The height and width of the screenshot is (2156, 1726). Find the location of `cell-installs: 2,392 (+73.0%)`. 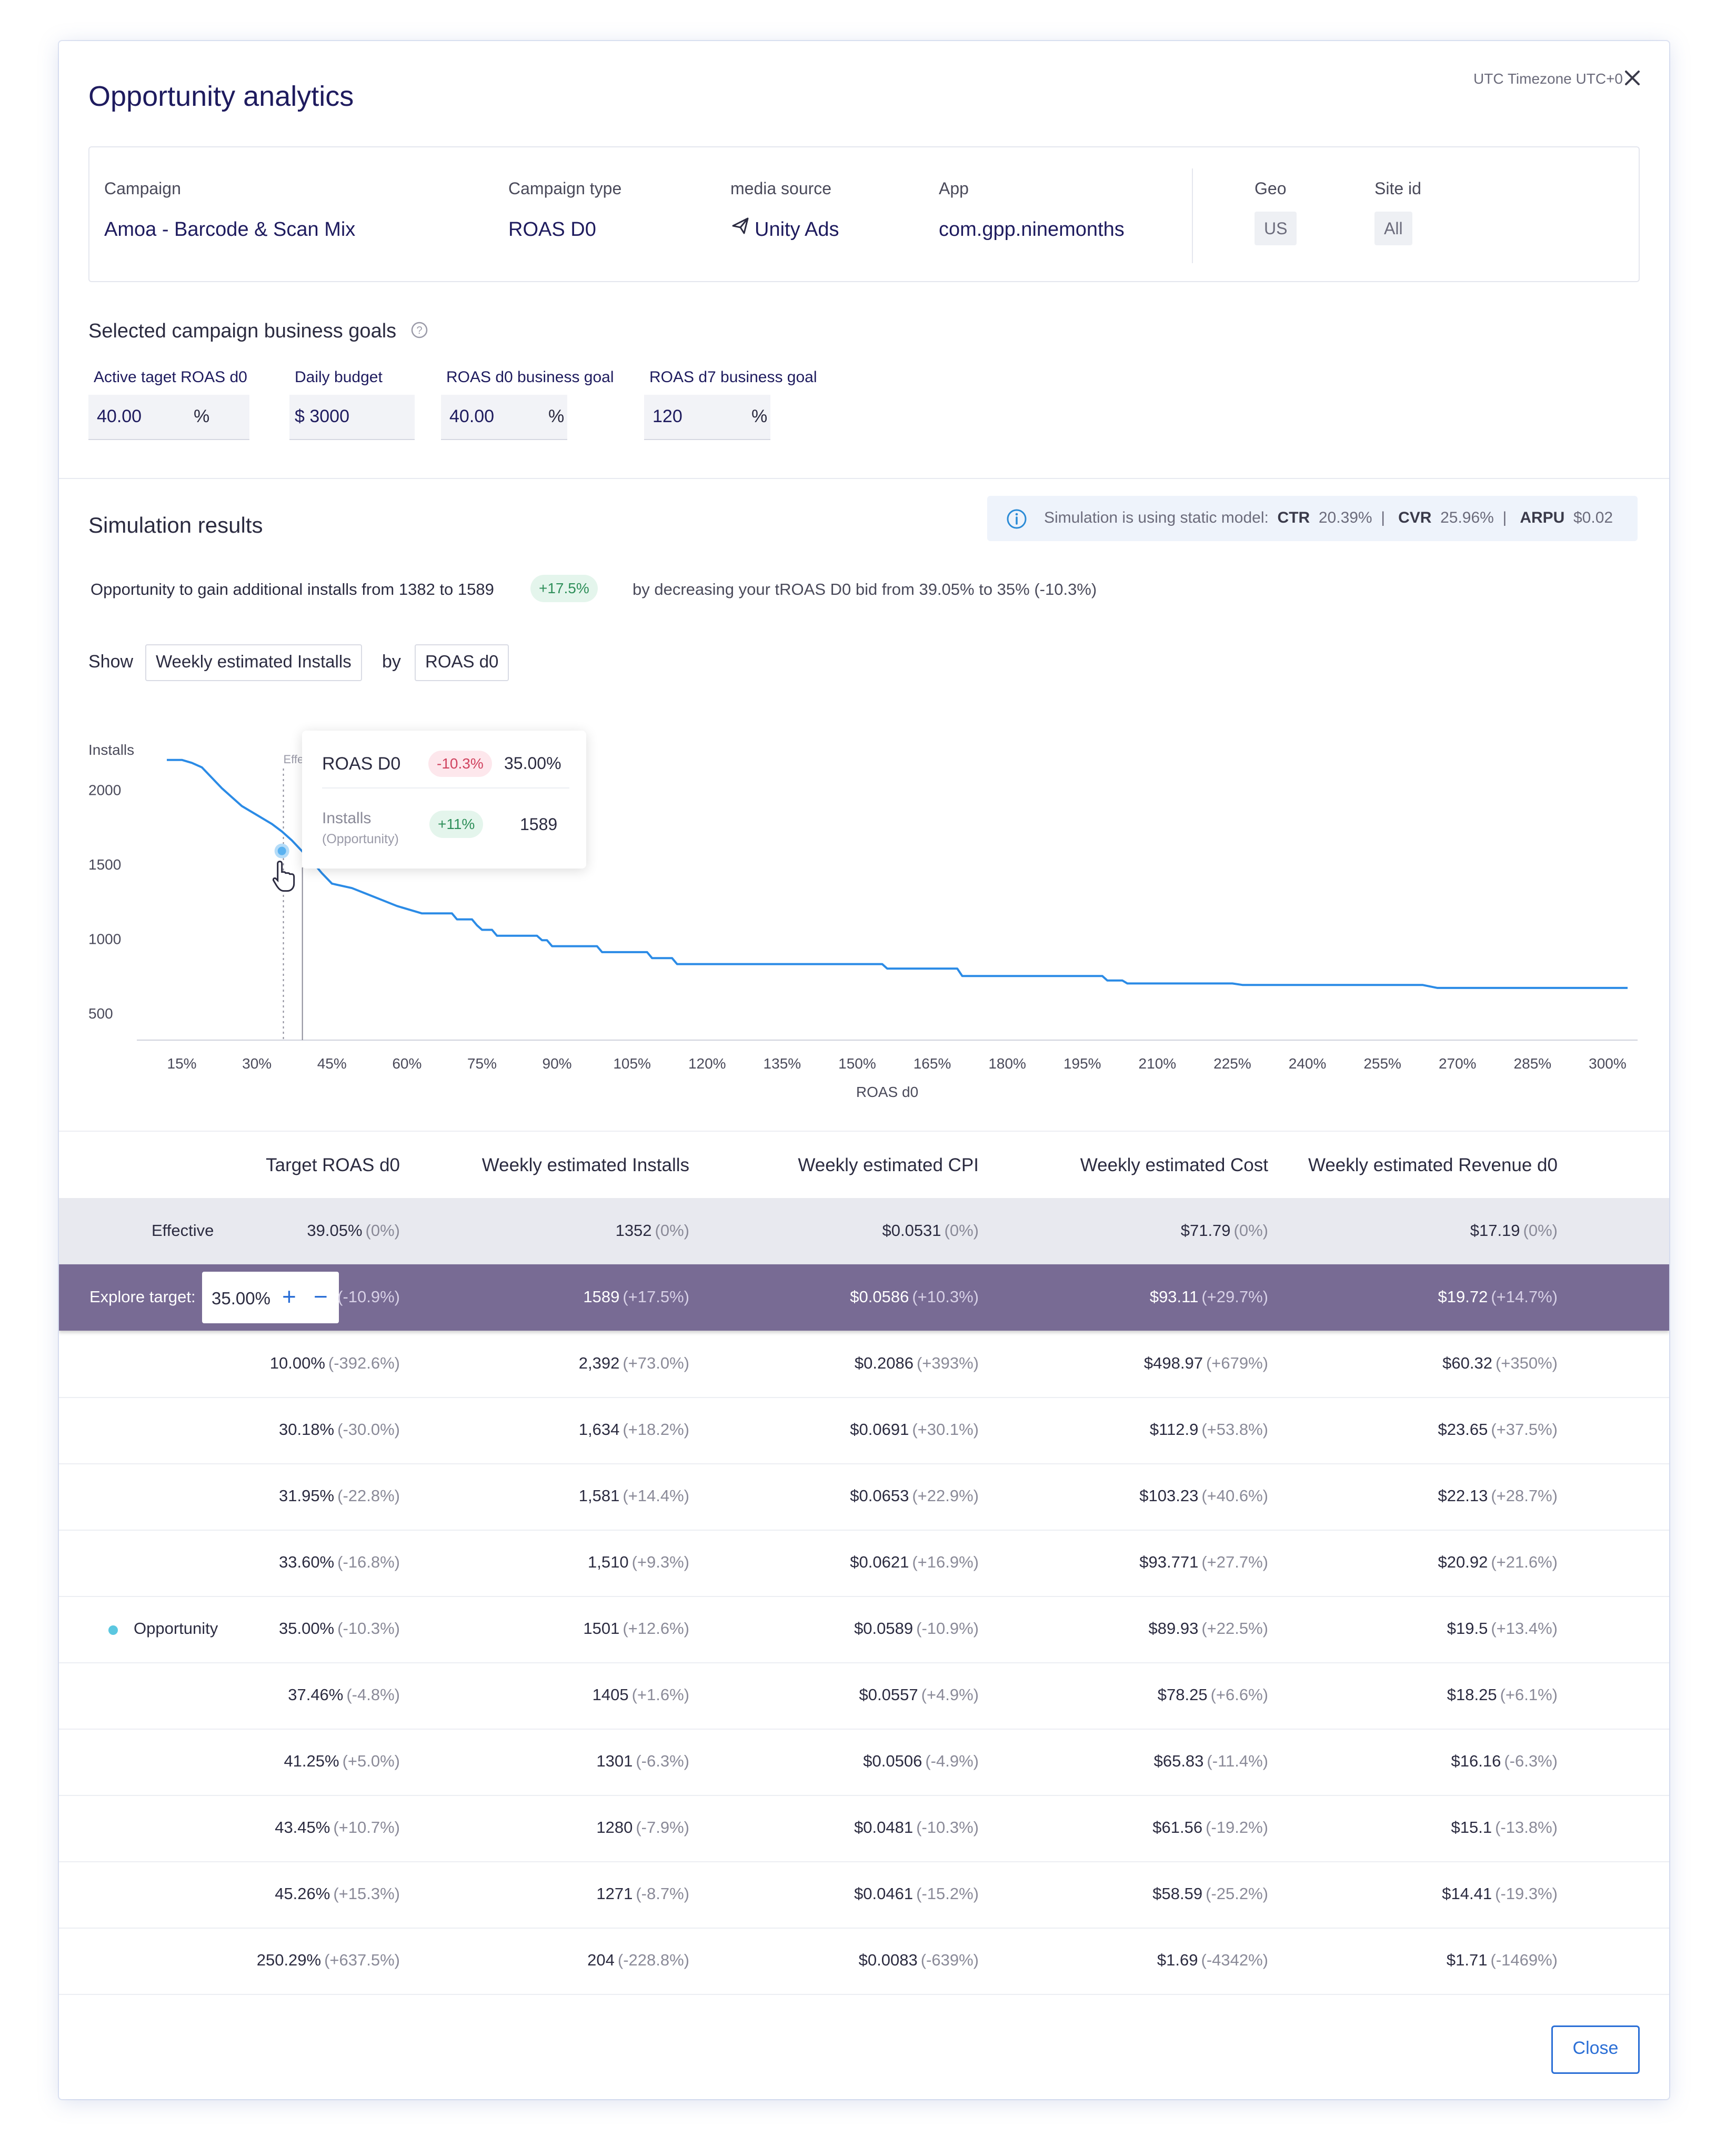

cell-installs: 2,392 (+73.0%) is located at coordinates (634, 1363).